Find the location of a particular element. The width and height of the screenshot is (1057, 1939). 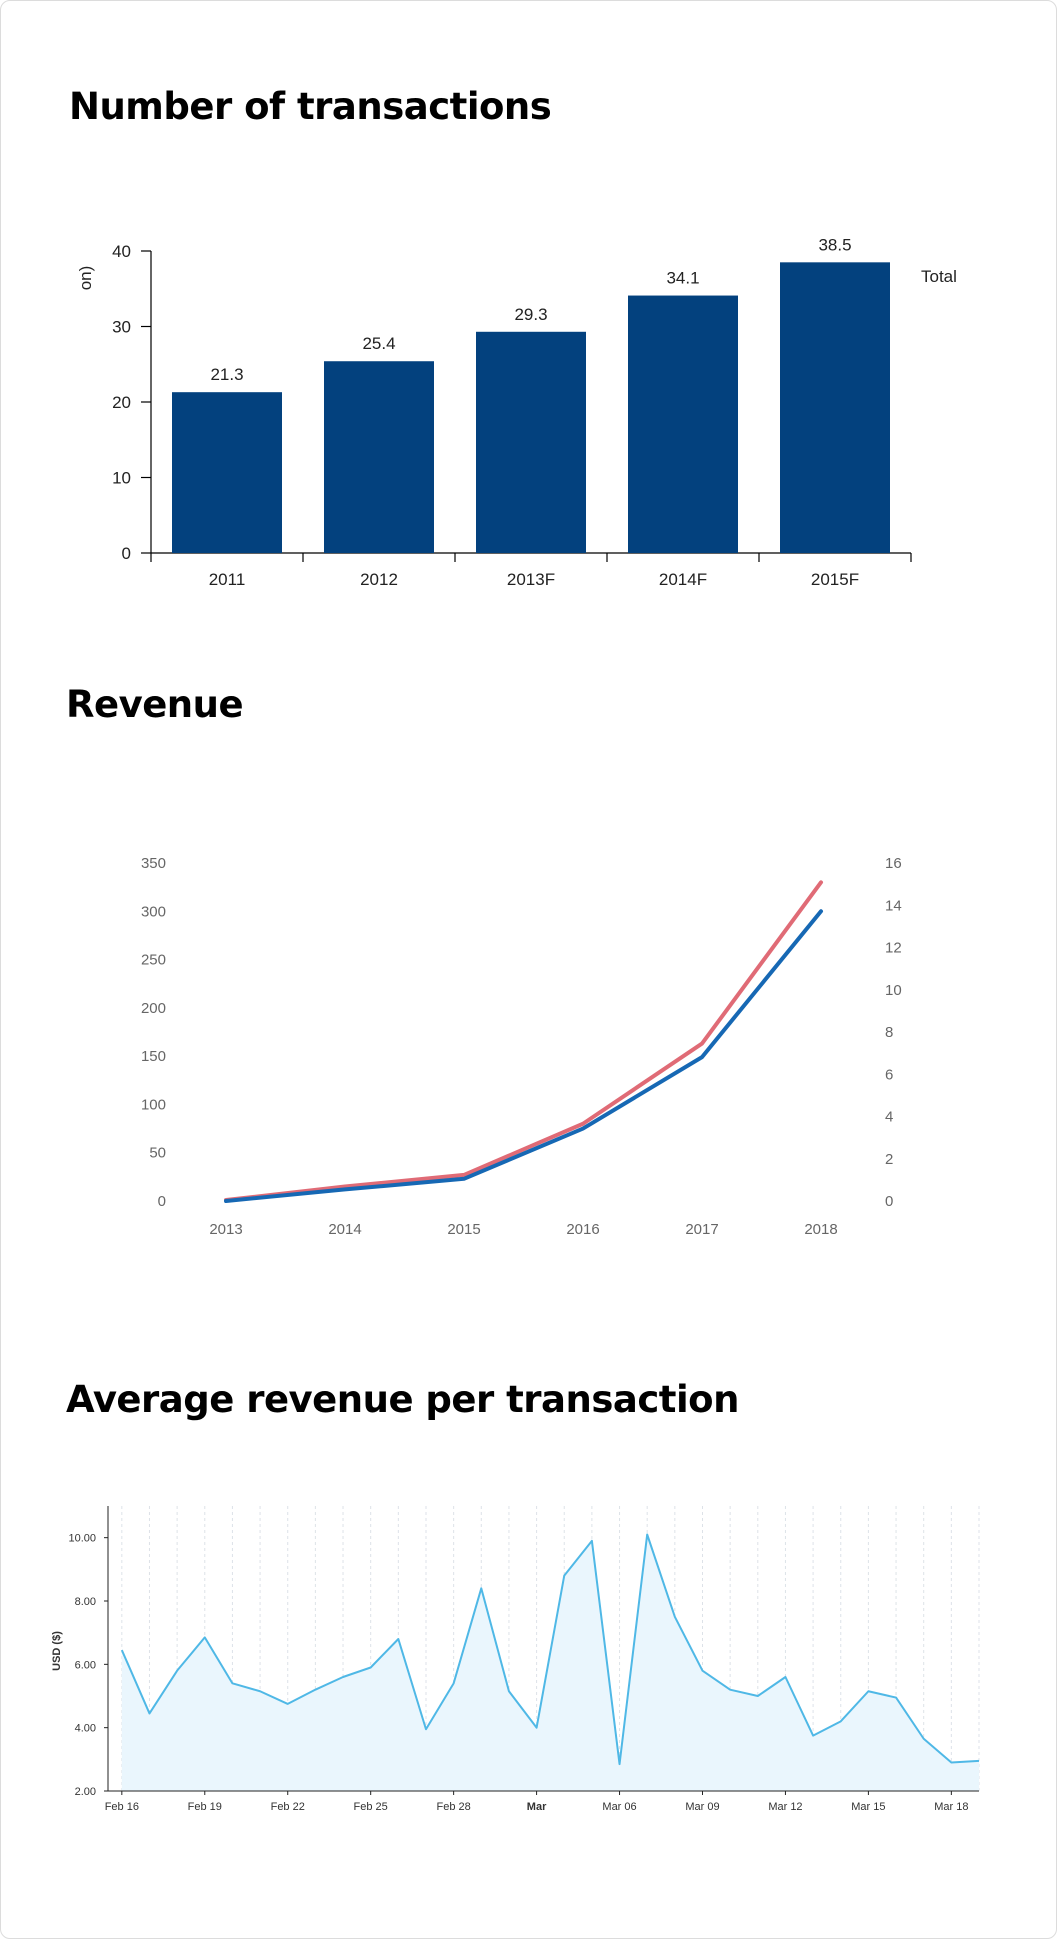

x-tick-label: Mar 15 is located at coordinates (868, 1807).